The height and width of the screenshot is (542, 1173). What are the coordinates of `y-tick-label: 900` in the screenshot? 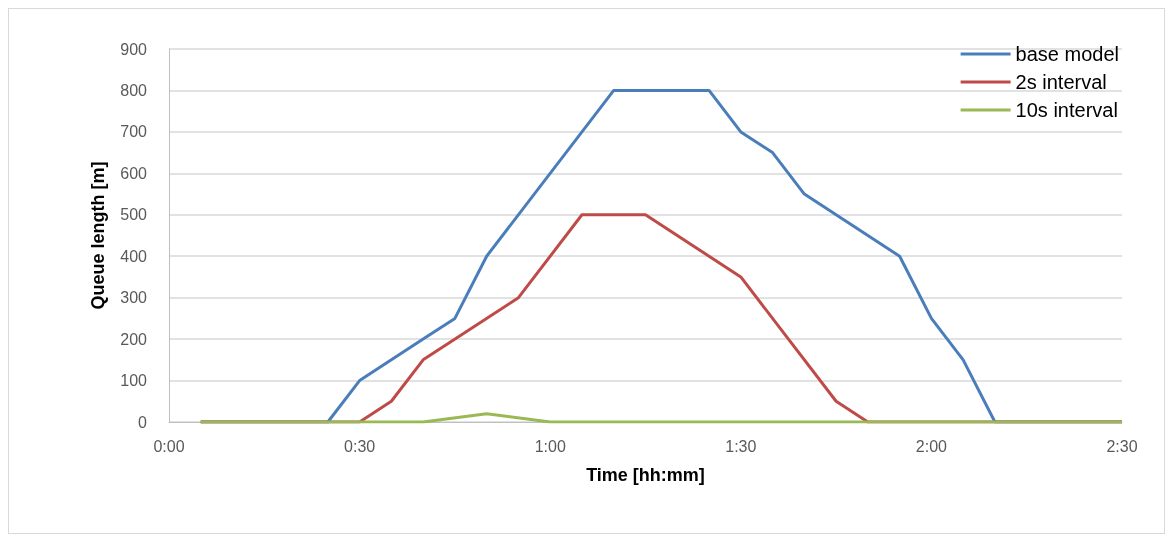 It's located at (134, 49).